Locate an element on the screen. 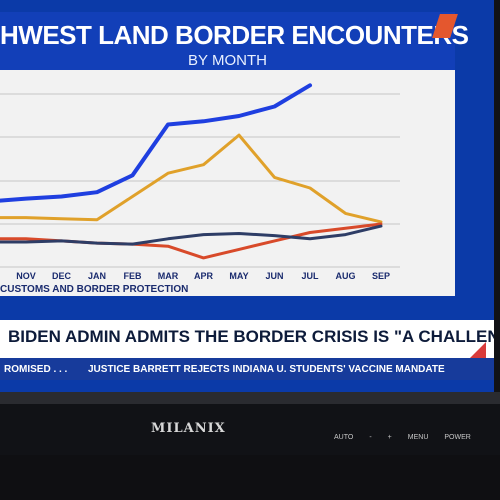 The width and height of the screenshot is (500, 500). tv-control-label: POWER is located at coordinates (457, 437).